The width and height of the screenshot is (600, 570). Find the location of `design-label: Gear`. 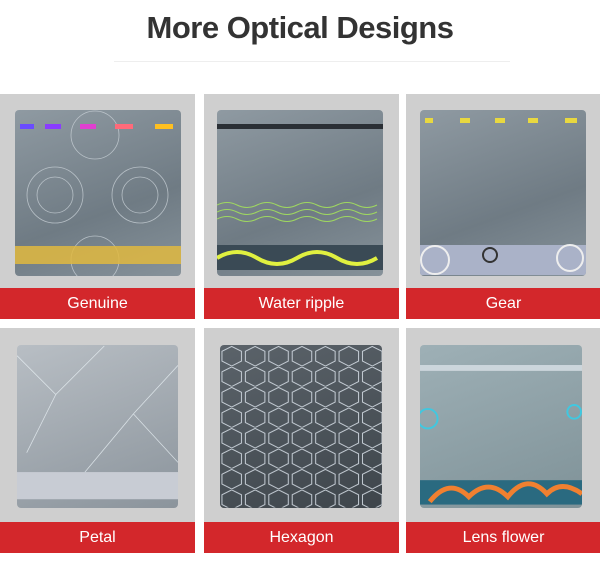

design-label: Gear is located at coordinates (503, 303).